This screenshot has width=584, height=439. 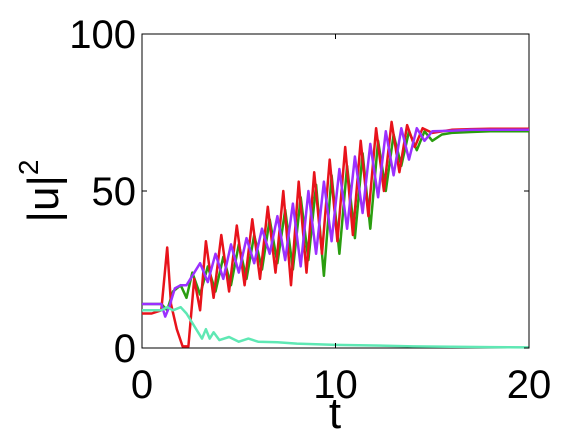 What do you see at coordinates (102, 35) in the screenshot?
I see `y-tick-label-100: 100` at bounding box center [102, 35].